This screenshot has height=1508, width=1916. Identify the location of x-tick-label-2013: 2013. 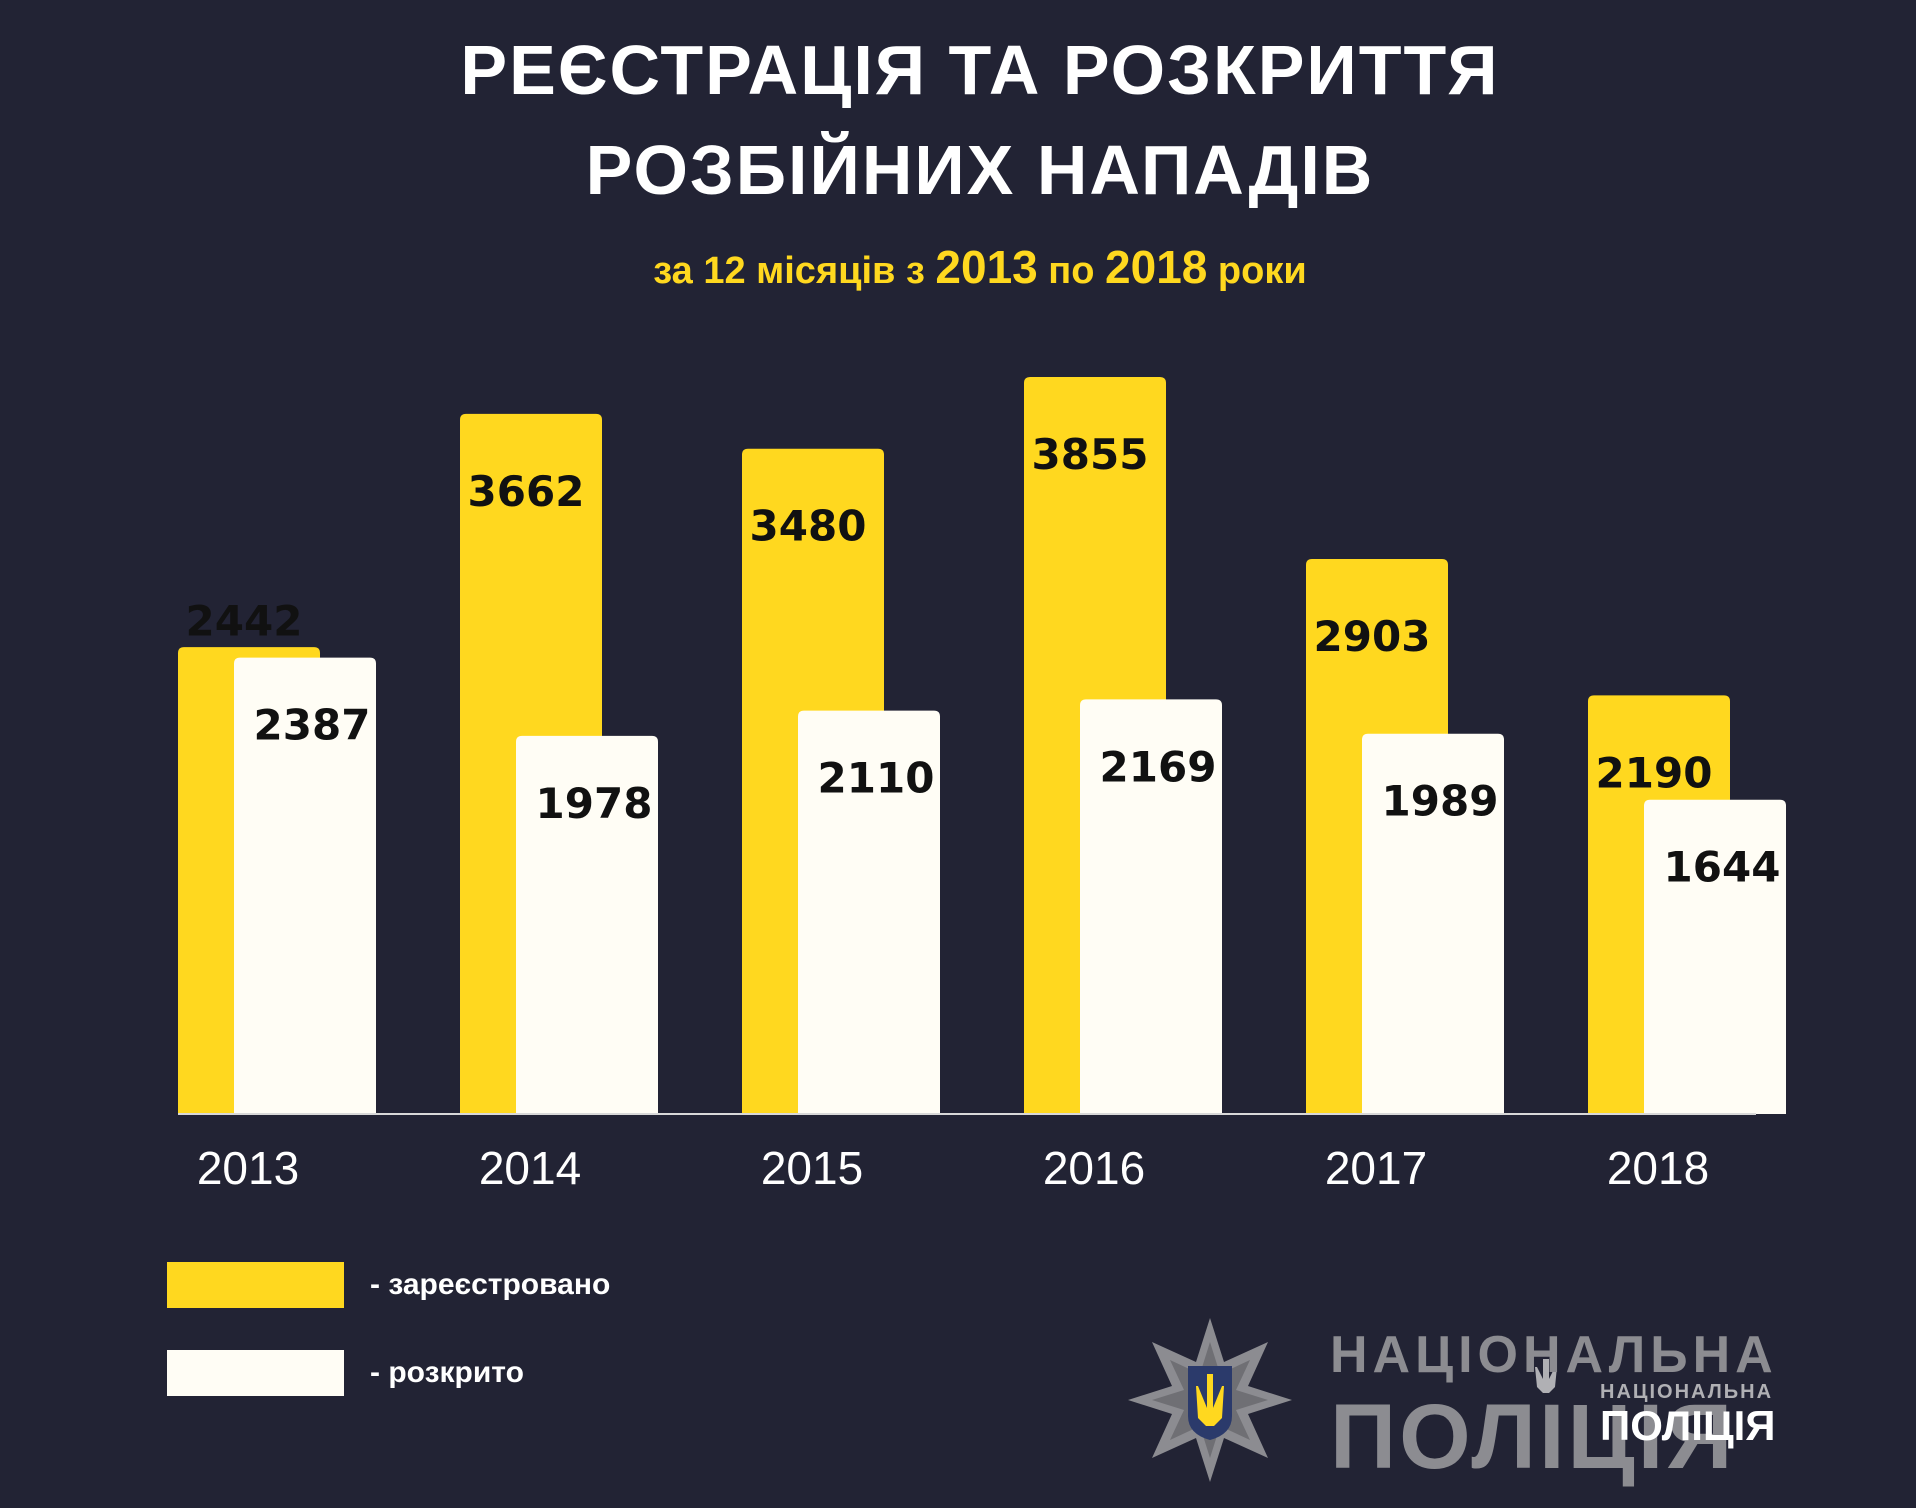
(248, 1168).